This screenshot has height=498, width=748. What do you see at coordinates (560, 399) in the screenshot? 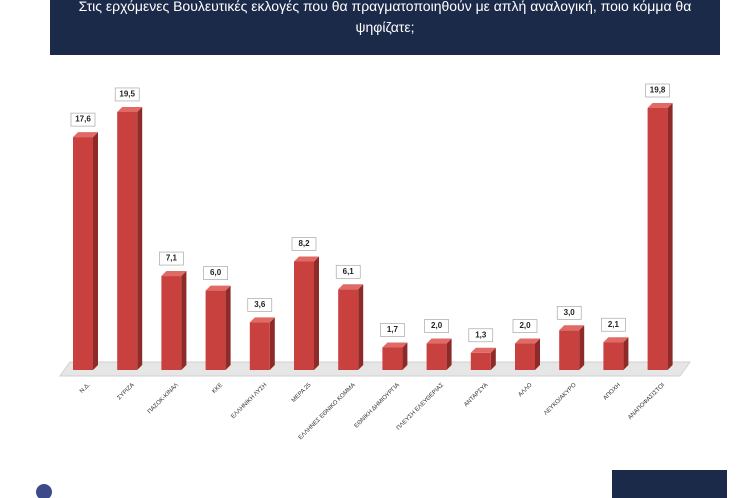
I see `x-tick-label: ΛΕΥΚΟ/ΑΚΥΡΟ` at bounding box center [560, 399].